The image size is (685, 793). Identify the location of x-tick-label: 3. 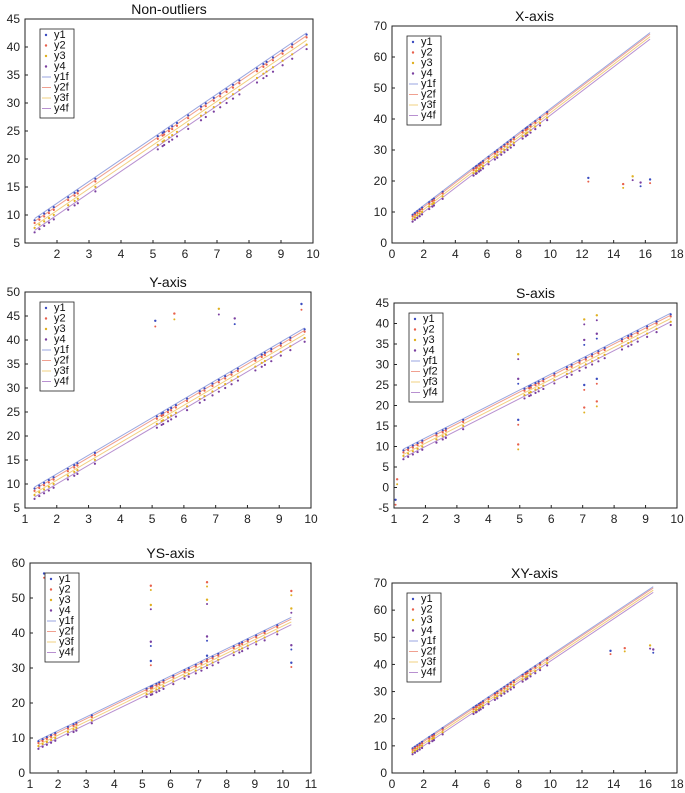
(89, 254).